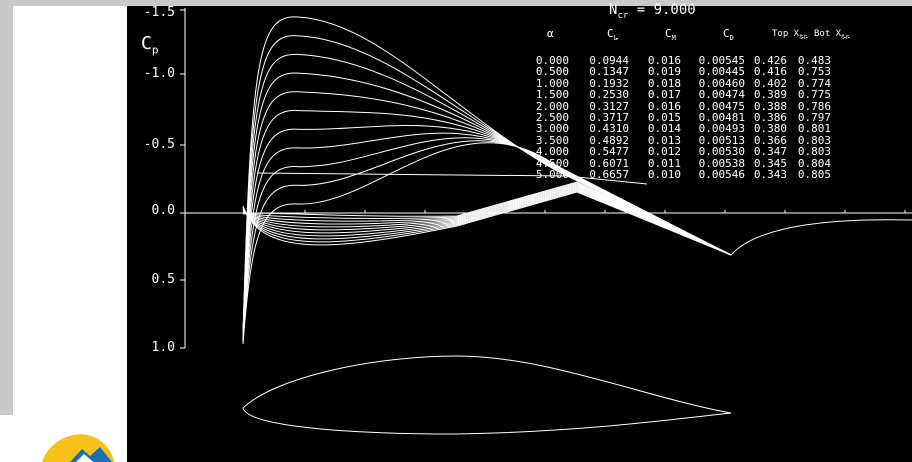 This screenshot has height=462, width=912. What do you see at coordinates (609, 163) in the screenshot?
I see `table-cell: 0.6071` at bounding box center [609, 163].